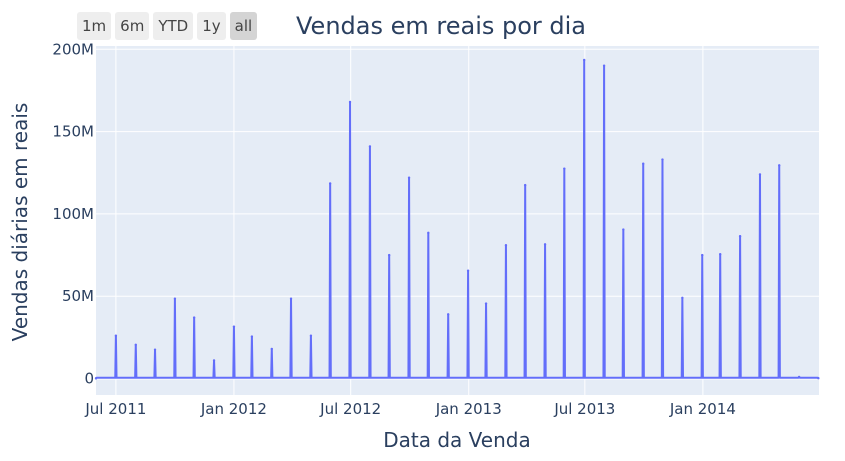 The image size is (845, 461). What do you see at coordinates (94, 26) in the screenshot?
I see `range-button-1m: 1m` at bounding box center [94, 26].